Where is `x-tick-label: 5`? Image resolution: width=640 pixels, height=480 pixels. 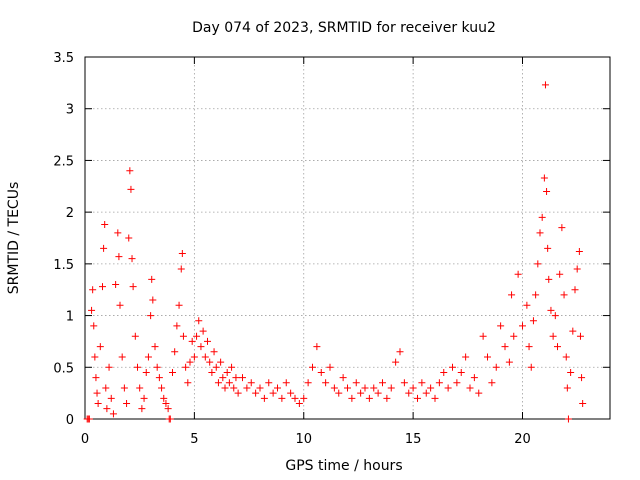
x-tick-label: 5 is located at coordinates (194, 439).